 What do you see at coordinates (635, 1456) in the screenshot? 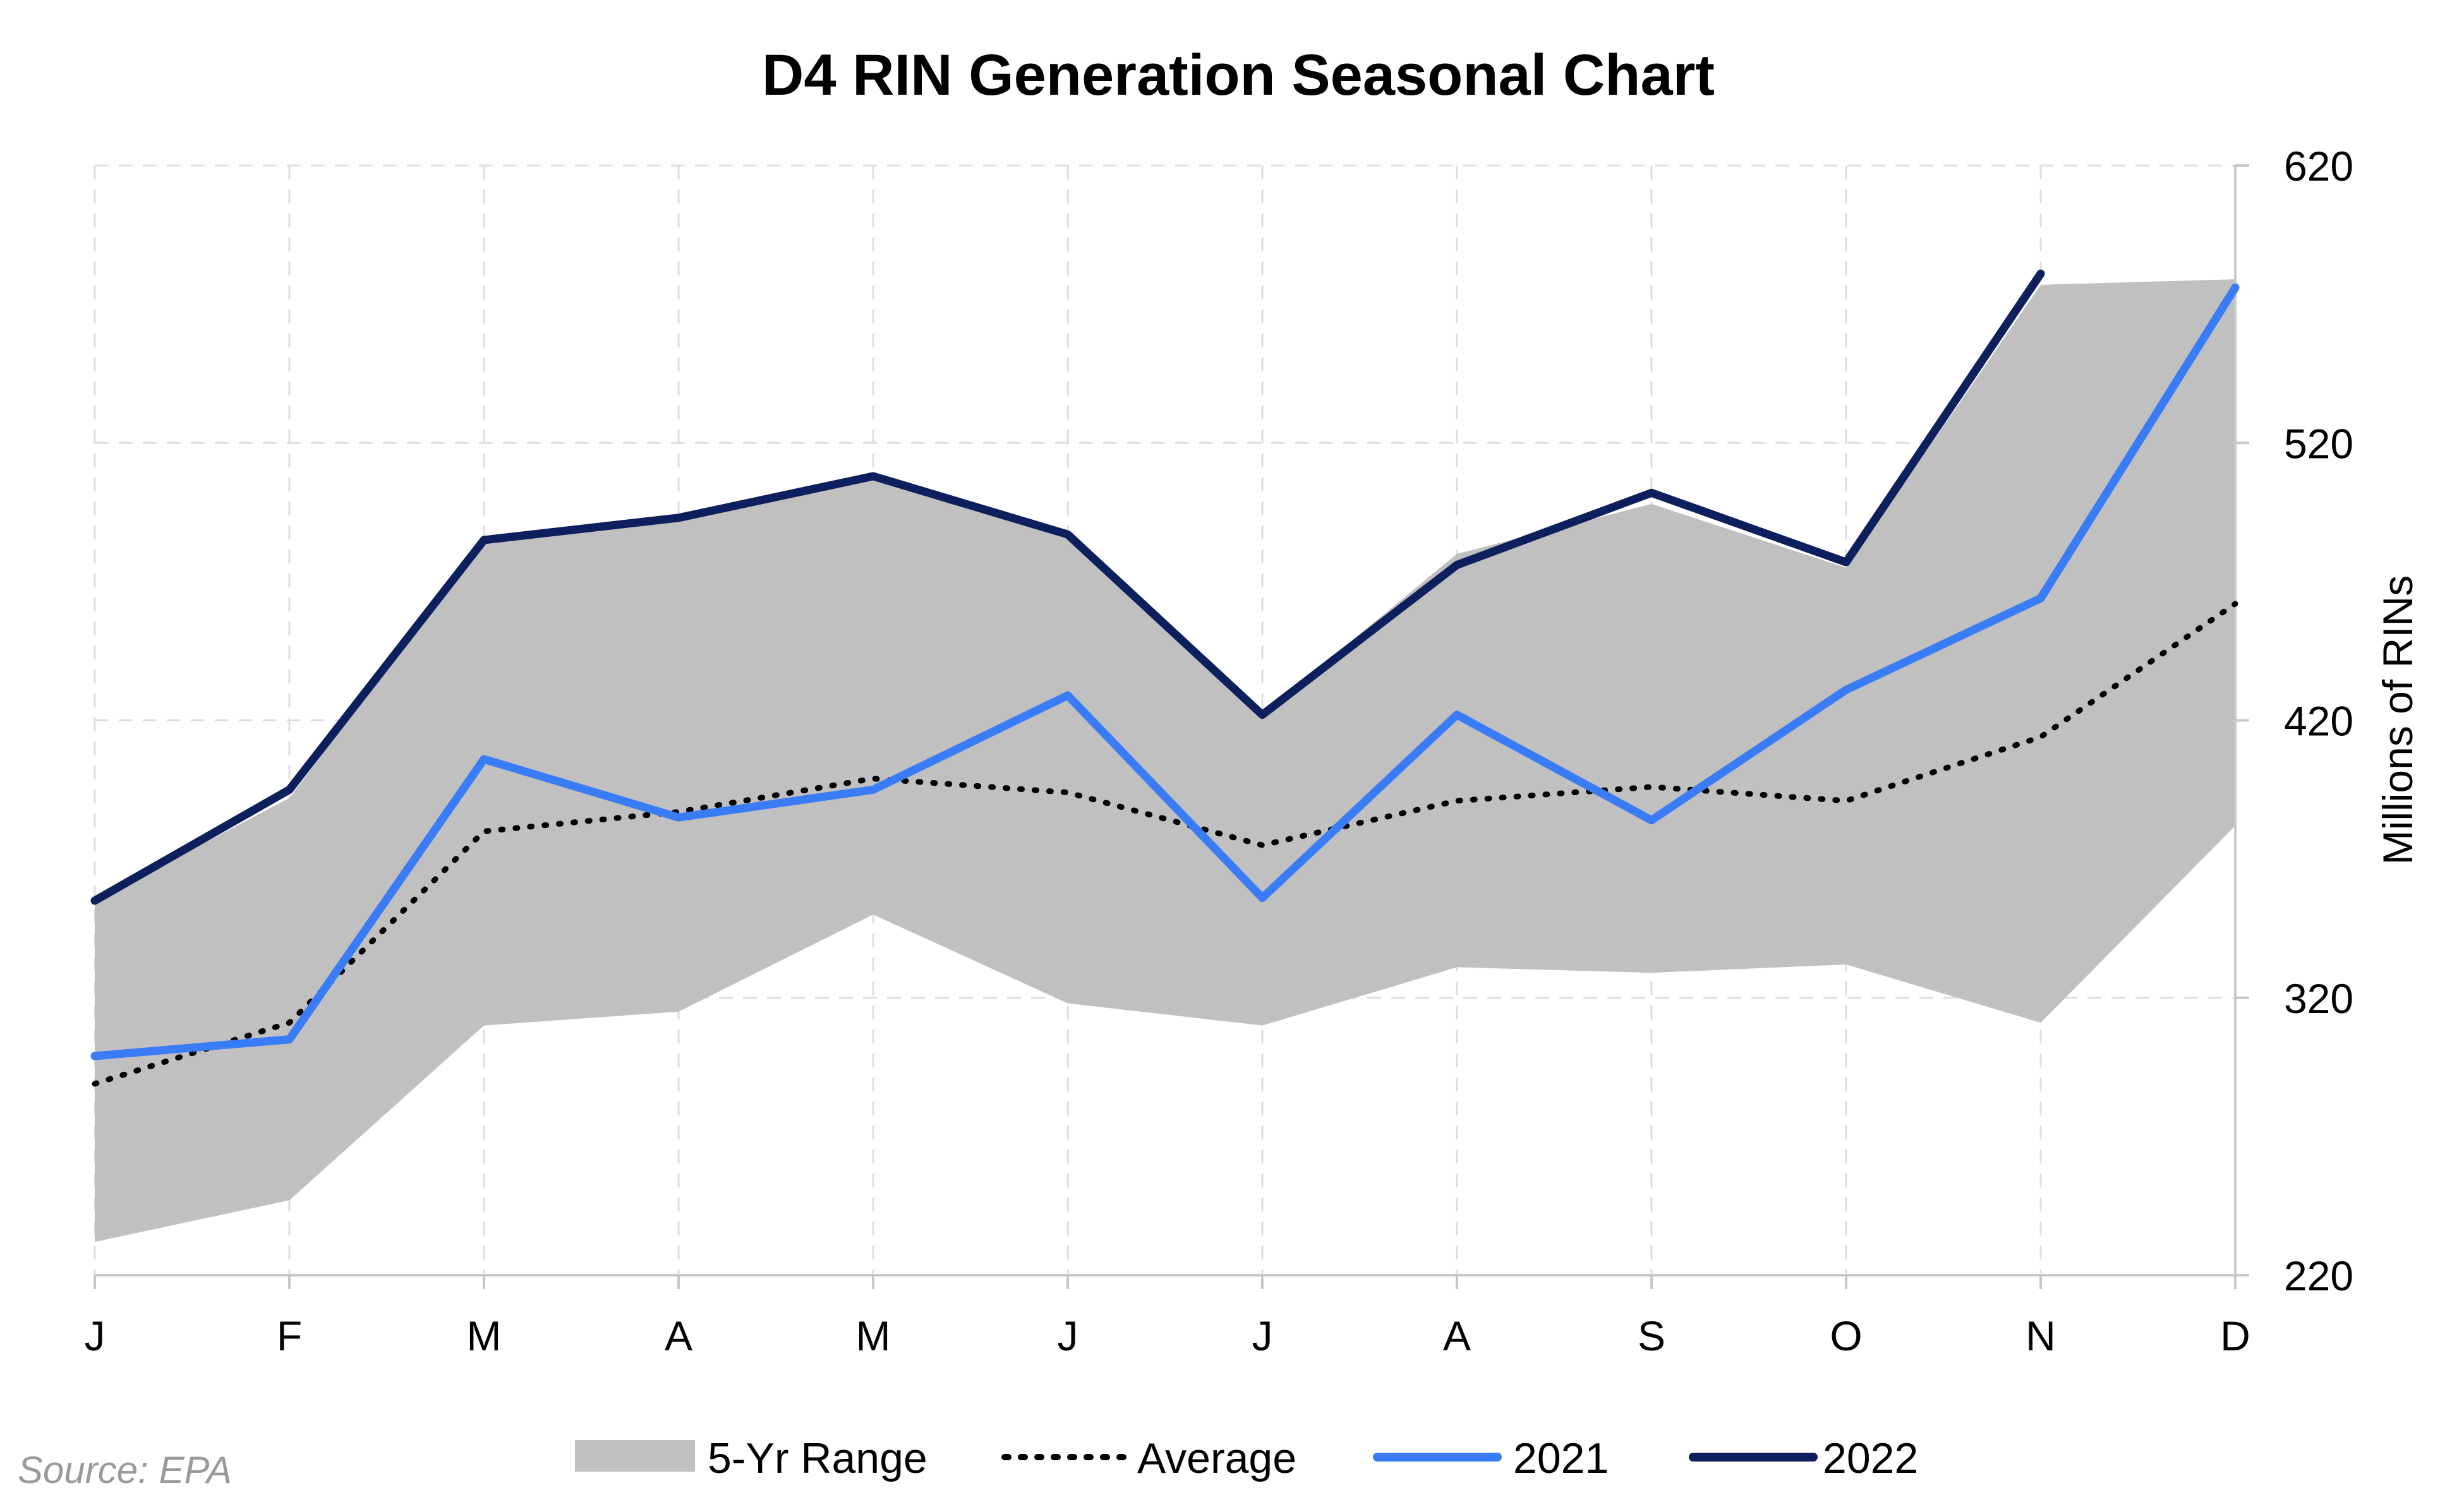
I see `legend-swatch-range` at bounding box center [635, 1456].